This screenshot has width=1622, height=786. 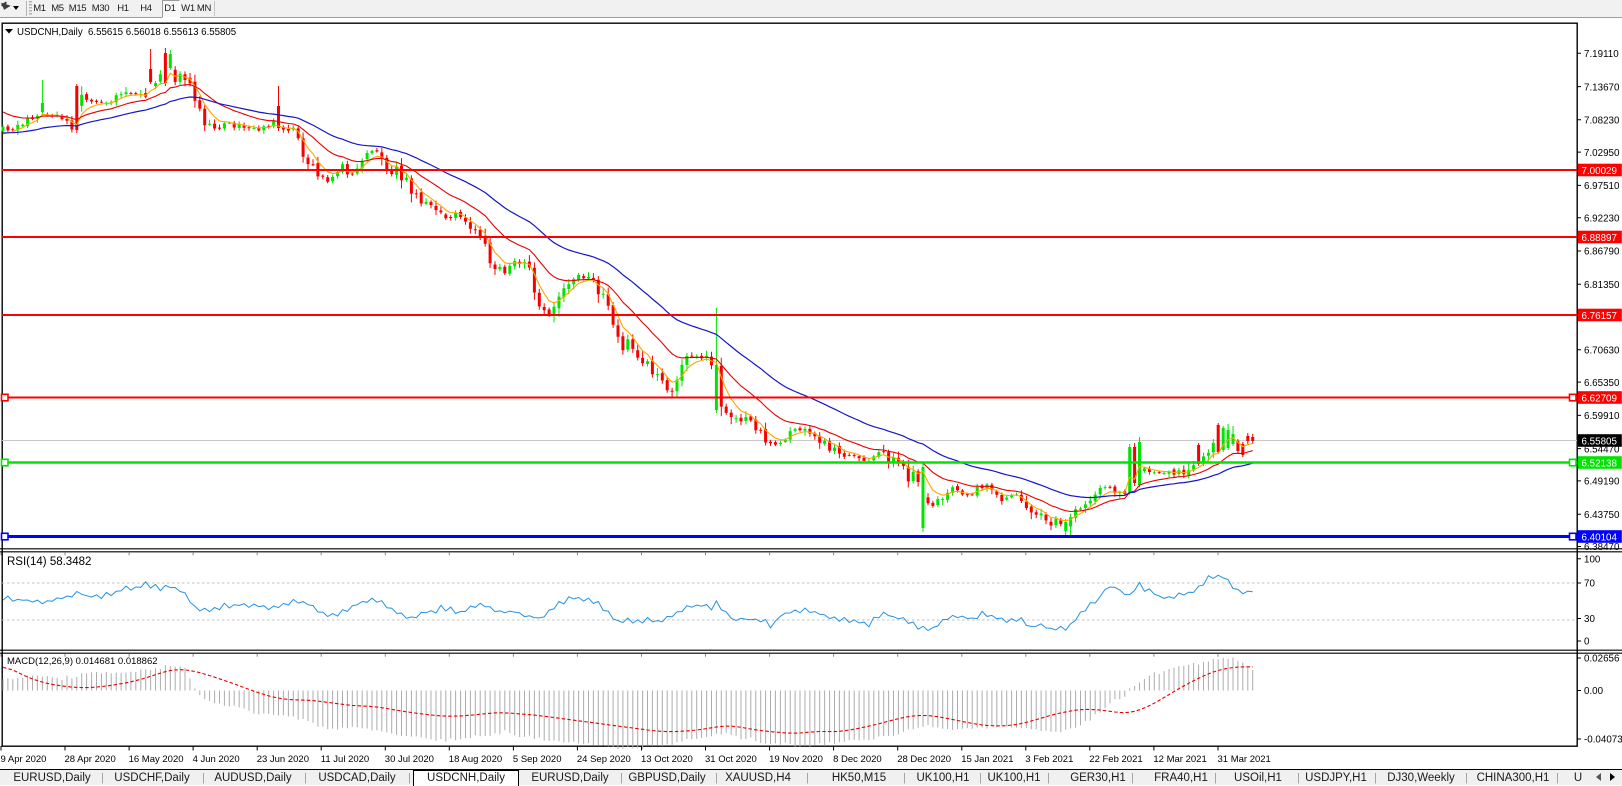 What do you see at coordinates (49, 562) in the screenshot?
I see `svg-text: RSI(14) 58.3482` at bounding box center [49, 562].